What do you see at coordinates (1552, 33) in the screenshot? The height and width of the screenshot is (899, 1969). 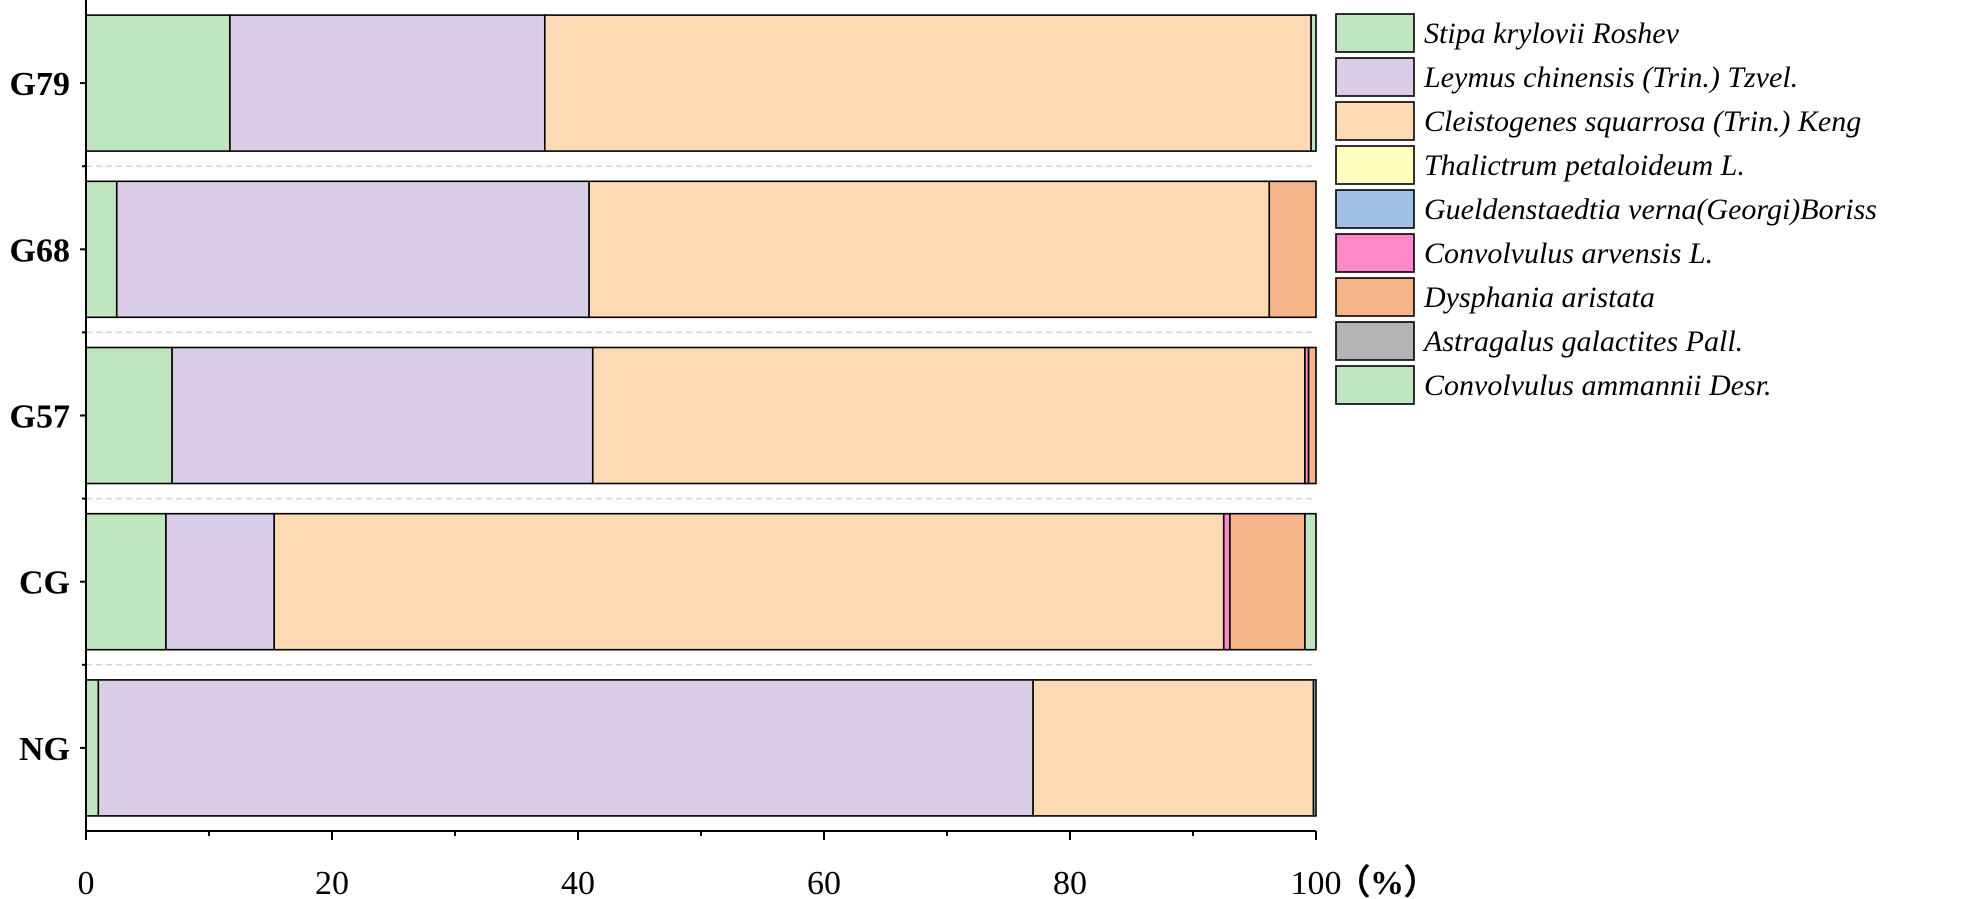 I see `legend-entry-label: Stipa krylovii Roshev` at bounding box center [1552, 33].